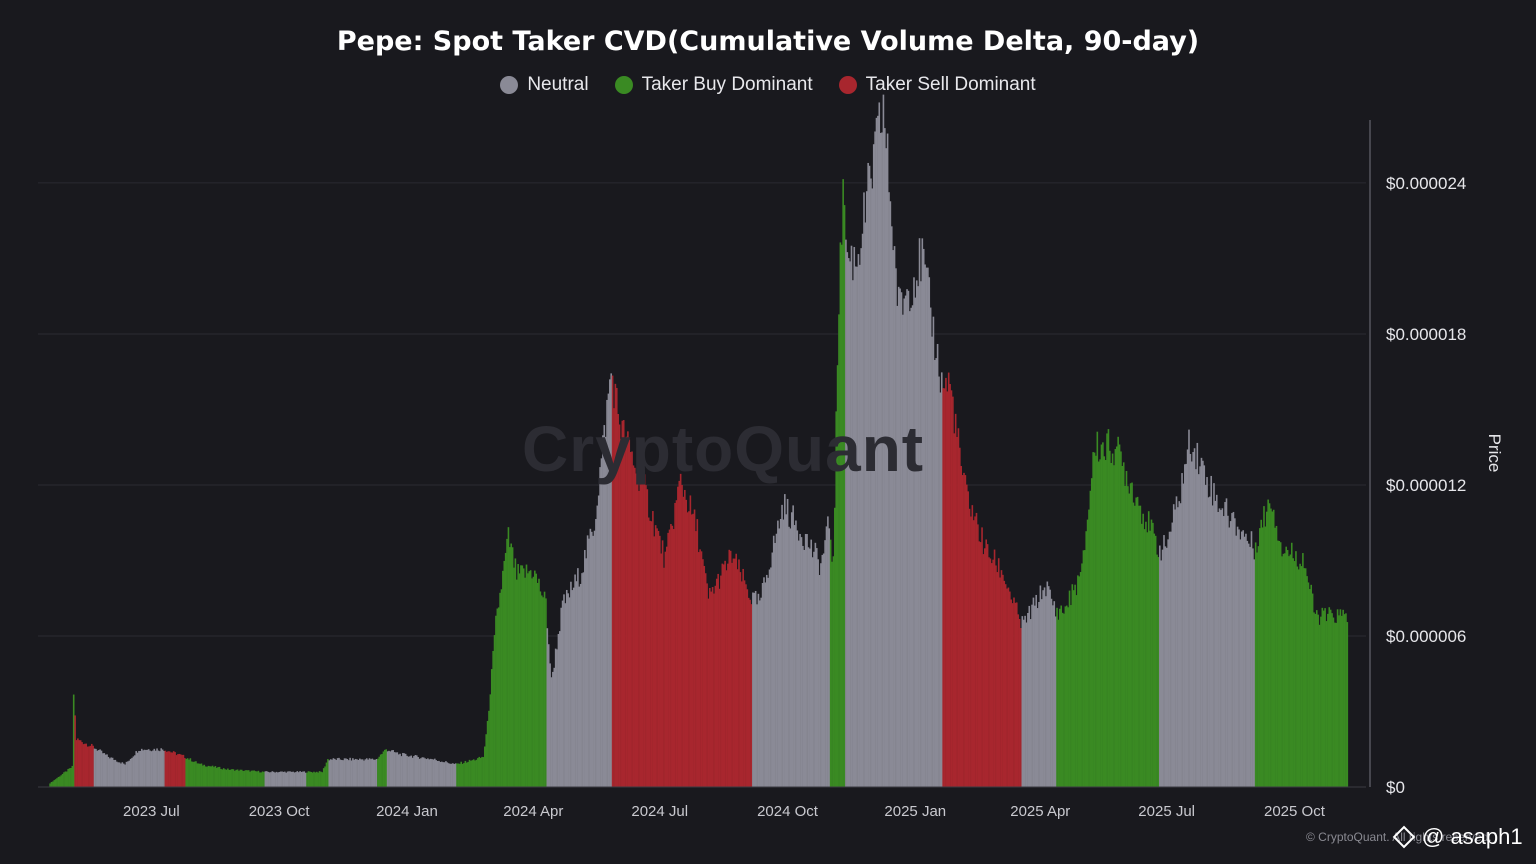  I want to click on legend-item-buy: Taker Buy Dominant, so click(713, 85).